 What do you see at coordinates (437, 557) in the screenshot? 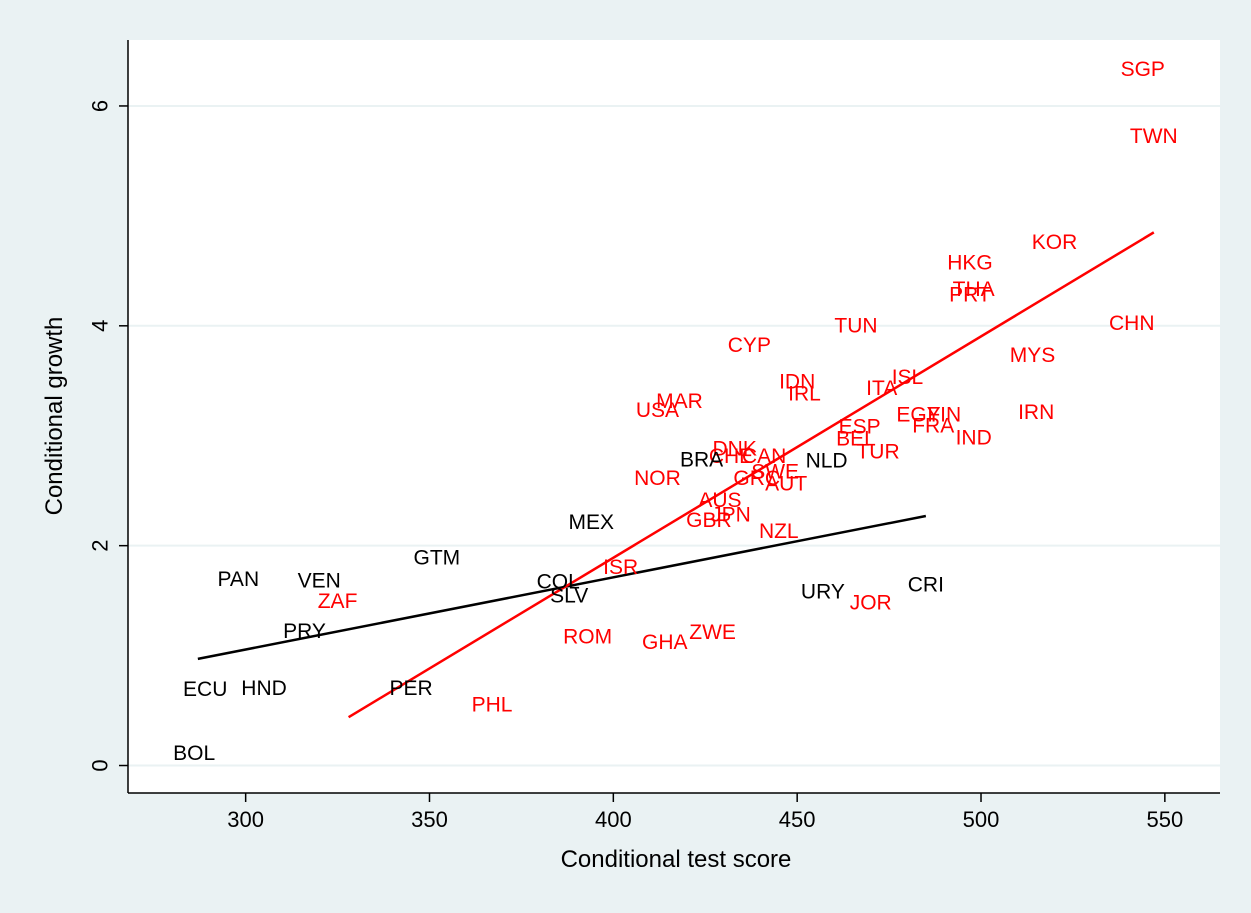
I see `point-gtm: GTM` at bounding box center [437, 557].